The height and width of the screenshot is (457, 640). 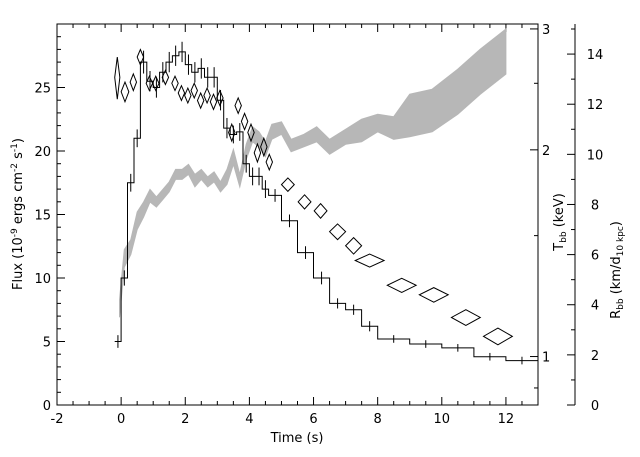 What do you see at coordinates (378, 419) in the screenshot?
I see `x-tick-label: 8` at bounding box center [378, 419].